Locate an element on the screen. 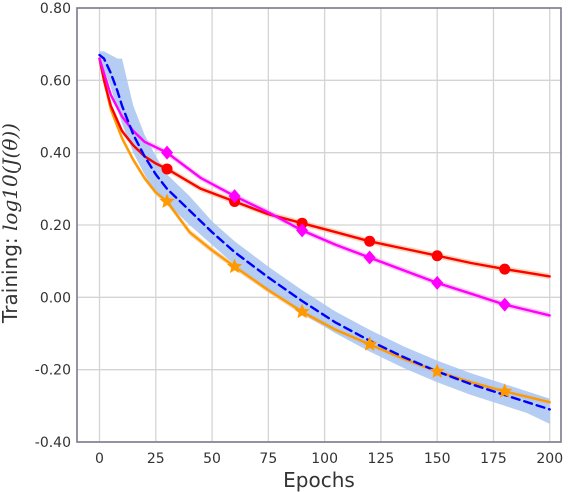 Image resolution: width=568 pixels, height=492 pixels. x-axis-title: Epochs is located at coordinates (319, 480).